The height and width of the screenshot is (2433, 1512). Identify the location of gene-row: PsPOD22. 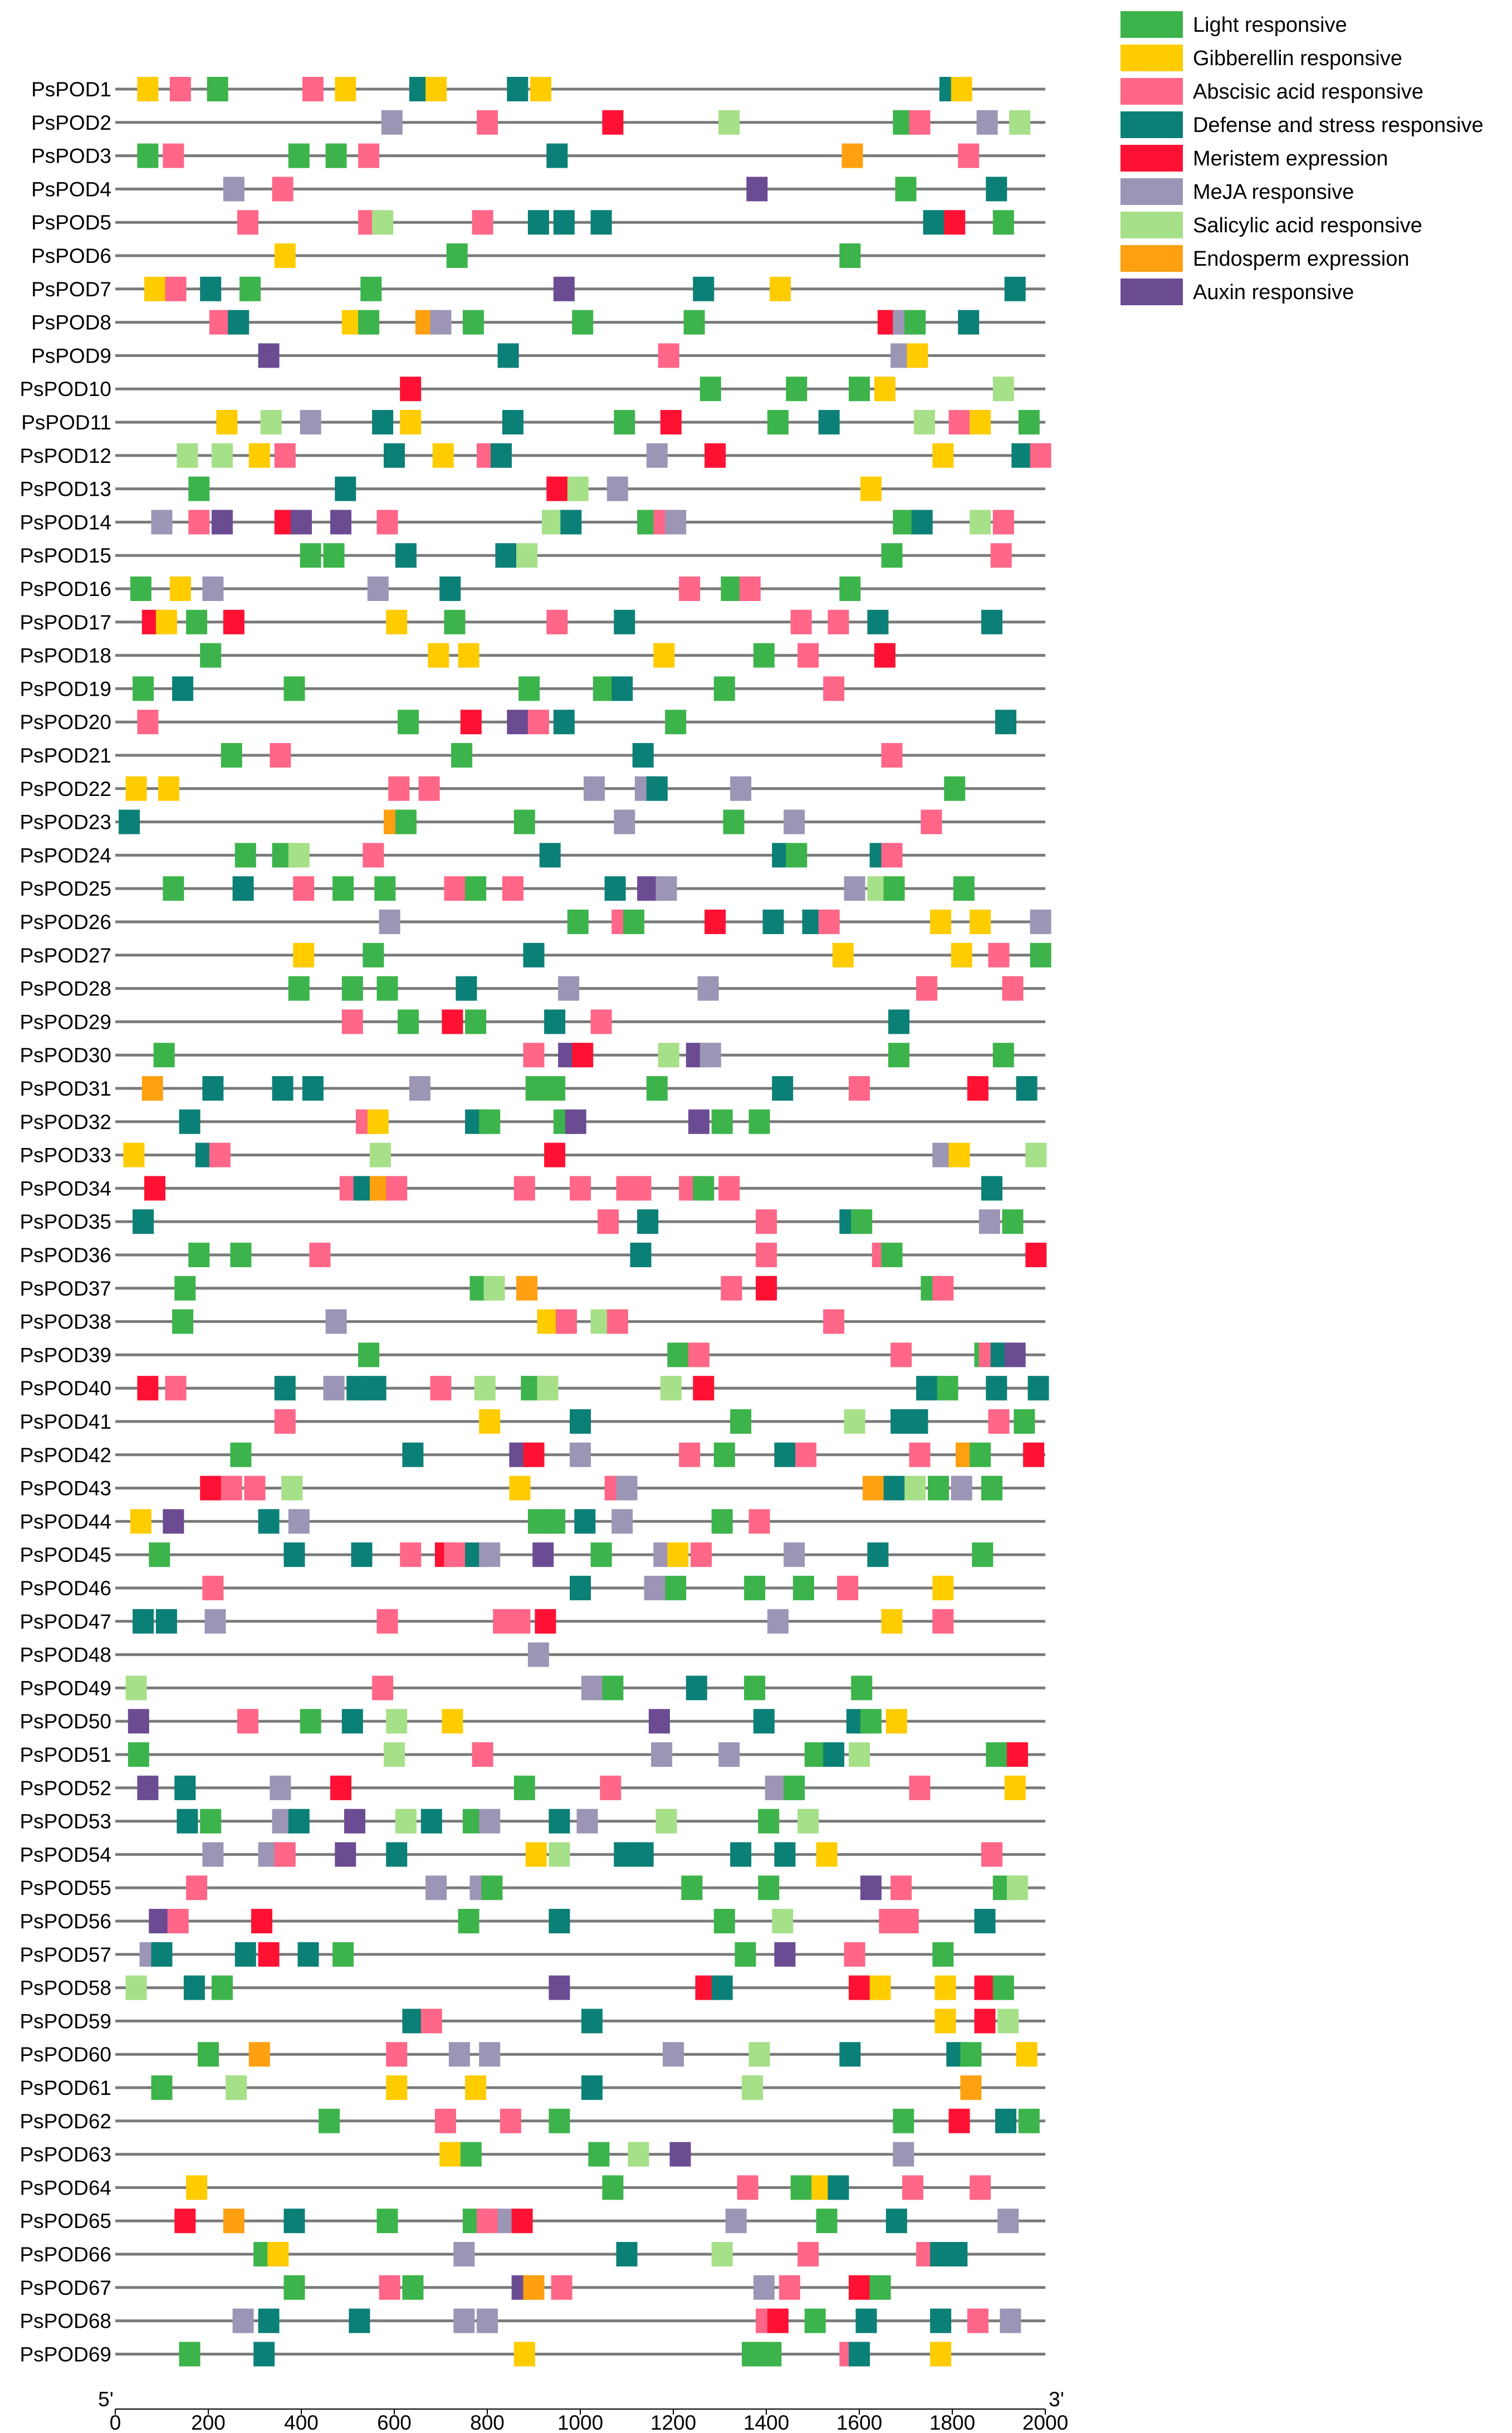
(532, 789).